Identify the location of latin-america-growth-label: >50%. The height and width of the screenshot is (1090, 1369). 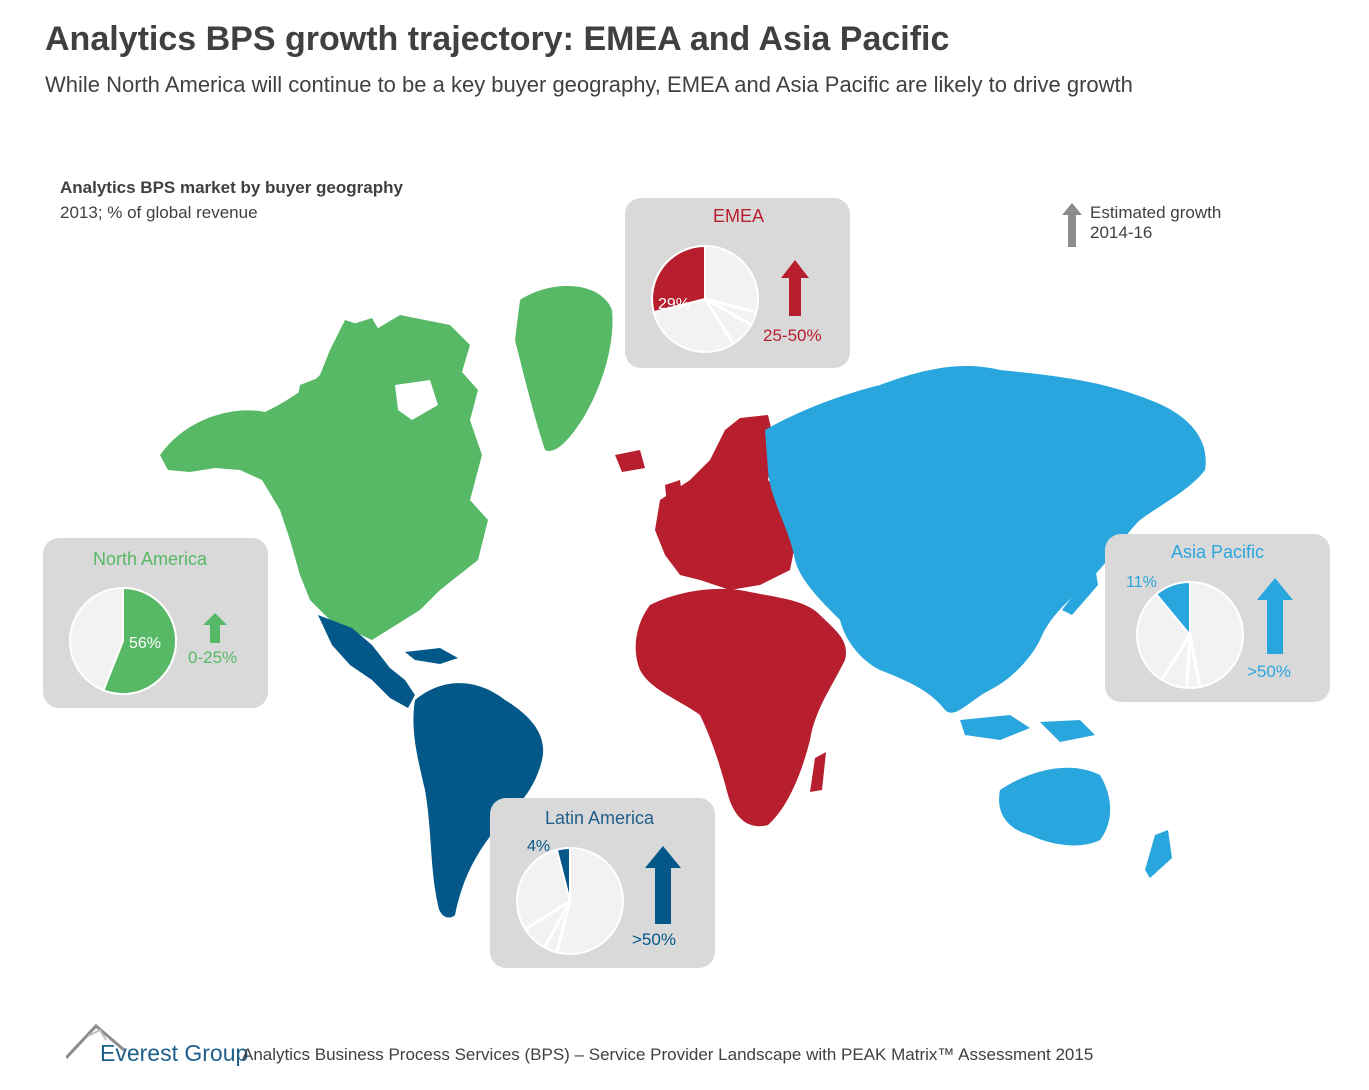
(654, 939).